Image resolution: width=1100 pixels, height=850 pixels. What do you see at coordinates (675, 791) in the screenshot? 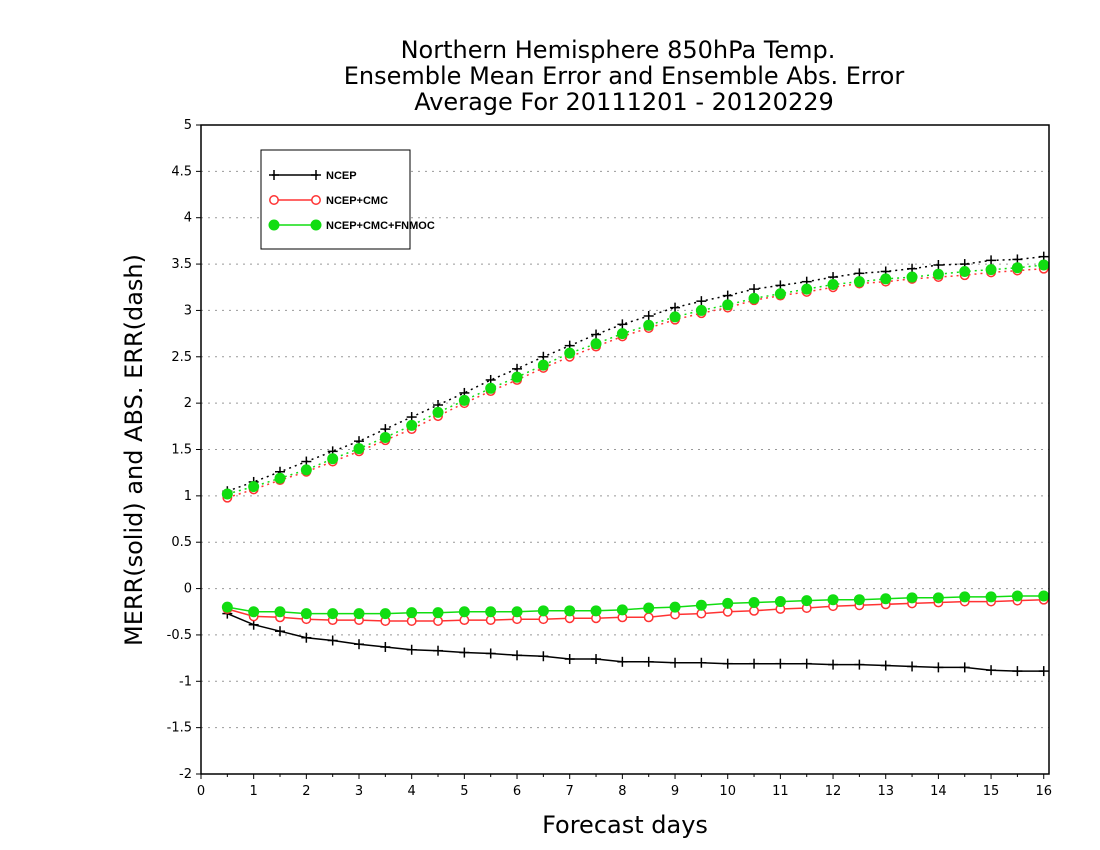
I see `x-tick-label: 9` at bounding box center [675, 791].